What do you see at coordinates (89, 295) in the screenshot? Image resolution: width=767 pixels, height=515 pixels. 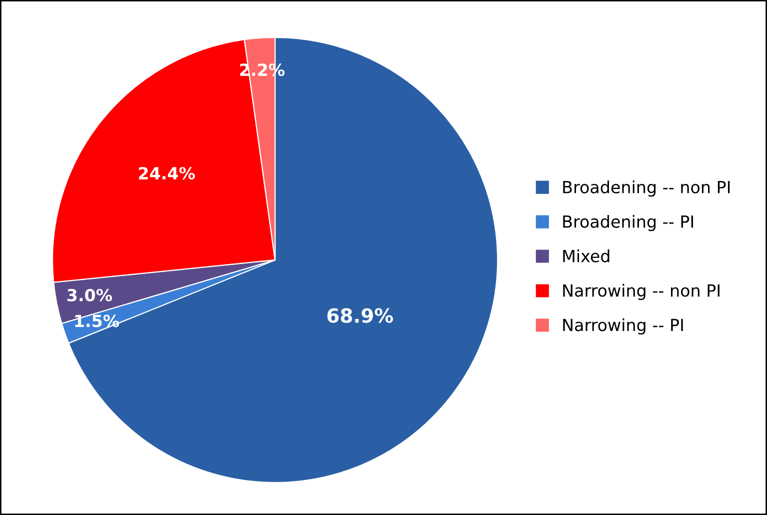 I see `data-label: 3.0%` at bounding box center [89, 295].